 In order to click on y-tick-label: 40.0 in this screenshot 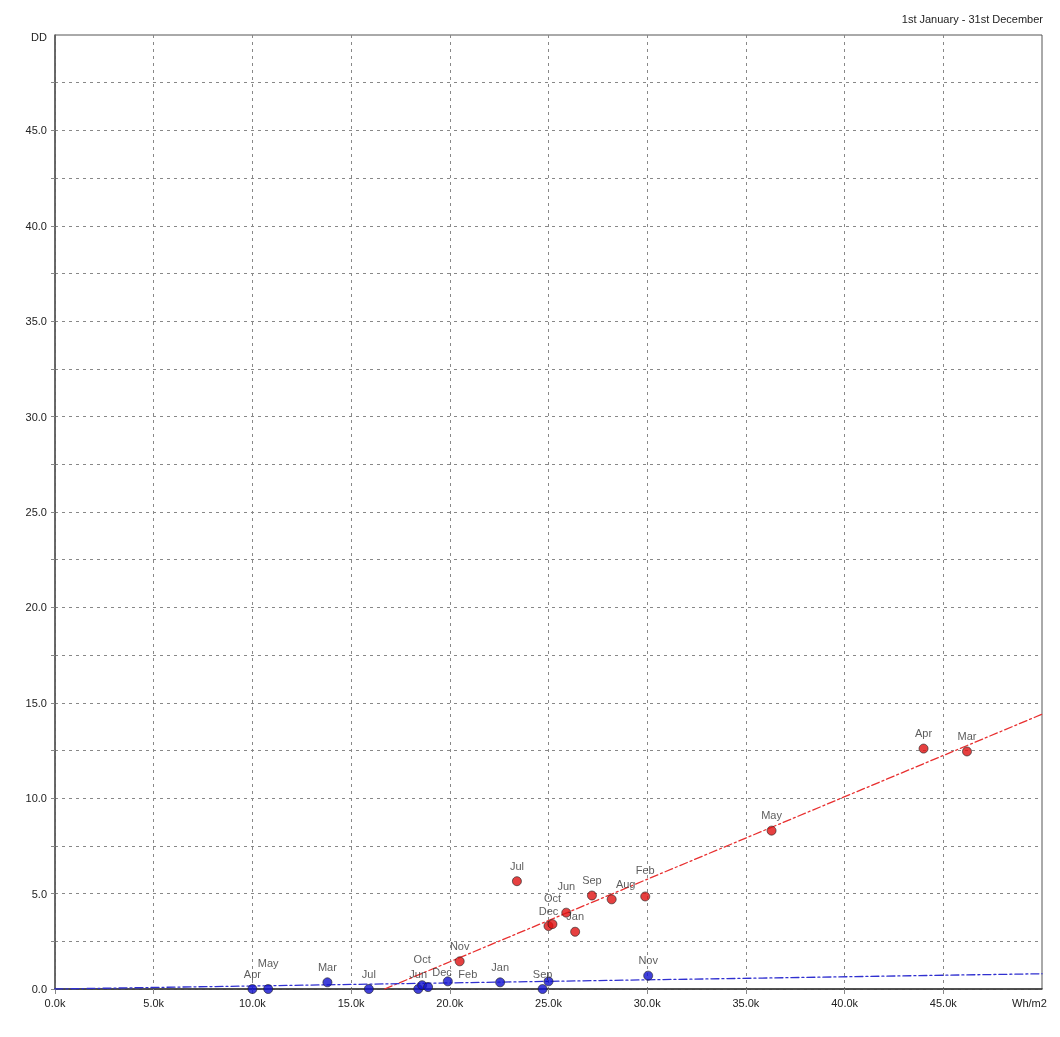, I will do `click(36, 225)`.